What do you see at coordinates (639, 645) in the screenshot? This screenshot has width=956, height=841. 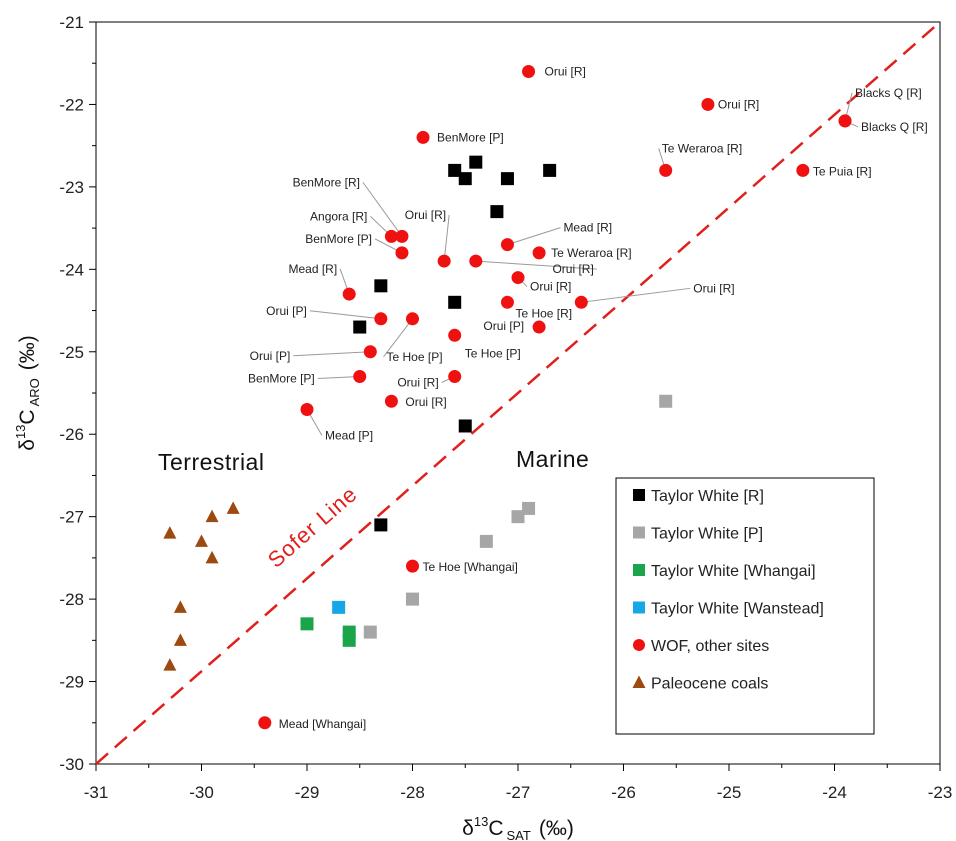 I see `legend-swatch-circle` at bounding box center [639, 645].